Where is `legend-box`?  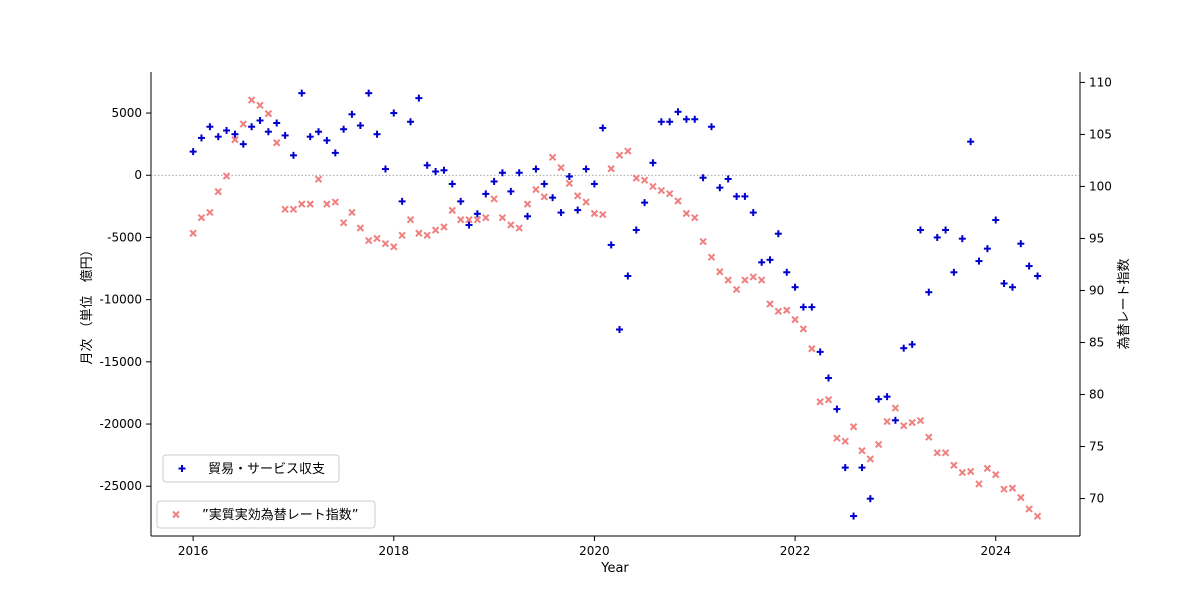
legend-box is located at coordinates (266, 514).